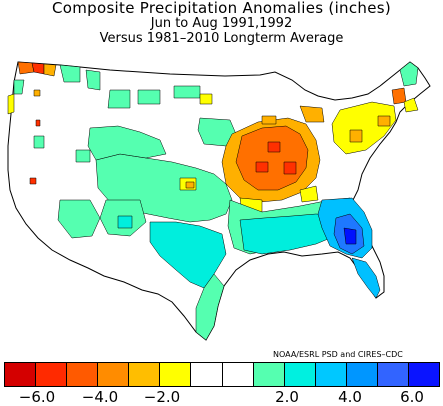 The width and height of the screenshot is (443, 406). Describe the element at coordinates (11, 104) in the screenshot. I see `region-or-yellow` at that location.